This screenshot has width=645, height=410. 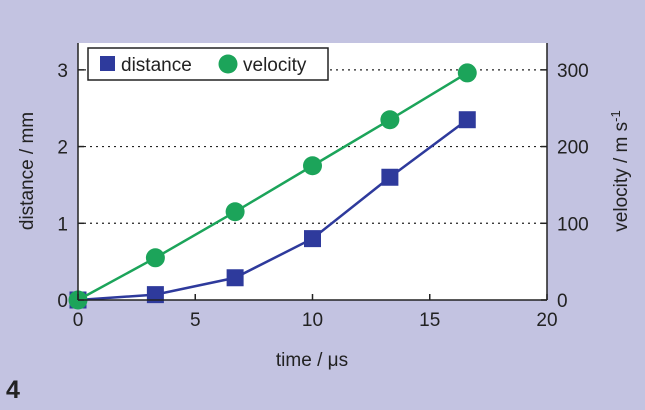 I want to click on y-right-tick-label-100: 100, so click(x=573, y=224).